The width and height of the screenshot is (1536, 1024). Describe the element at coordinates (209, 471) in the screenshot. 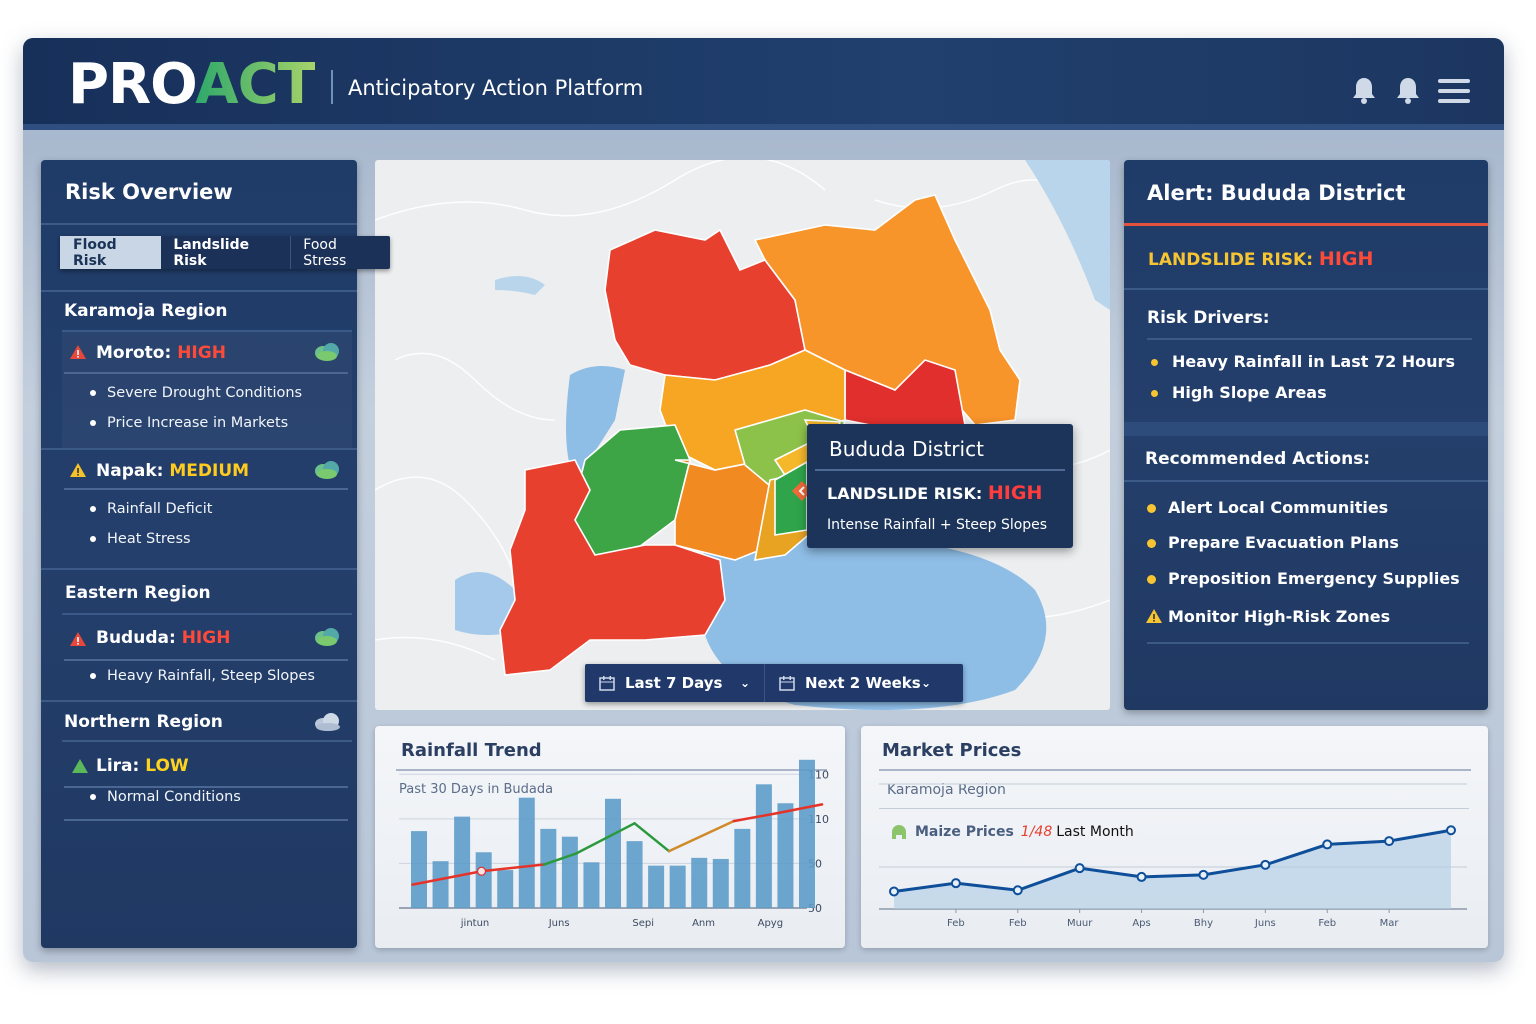

I see `risk-level: MEDIUM` at that location.